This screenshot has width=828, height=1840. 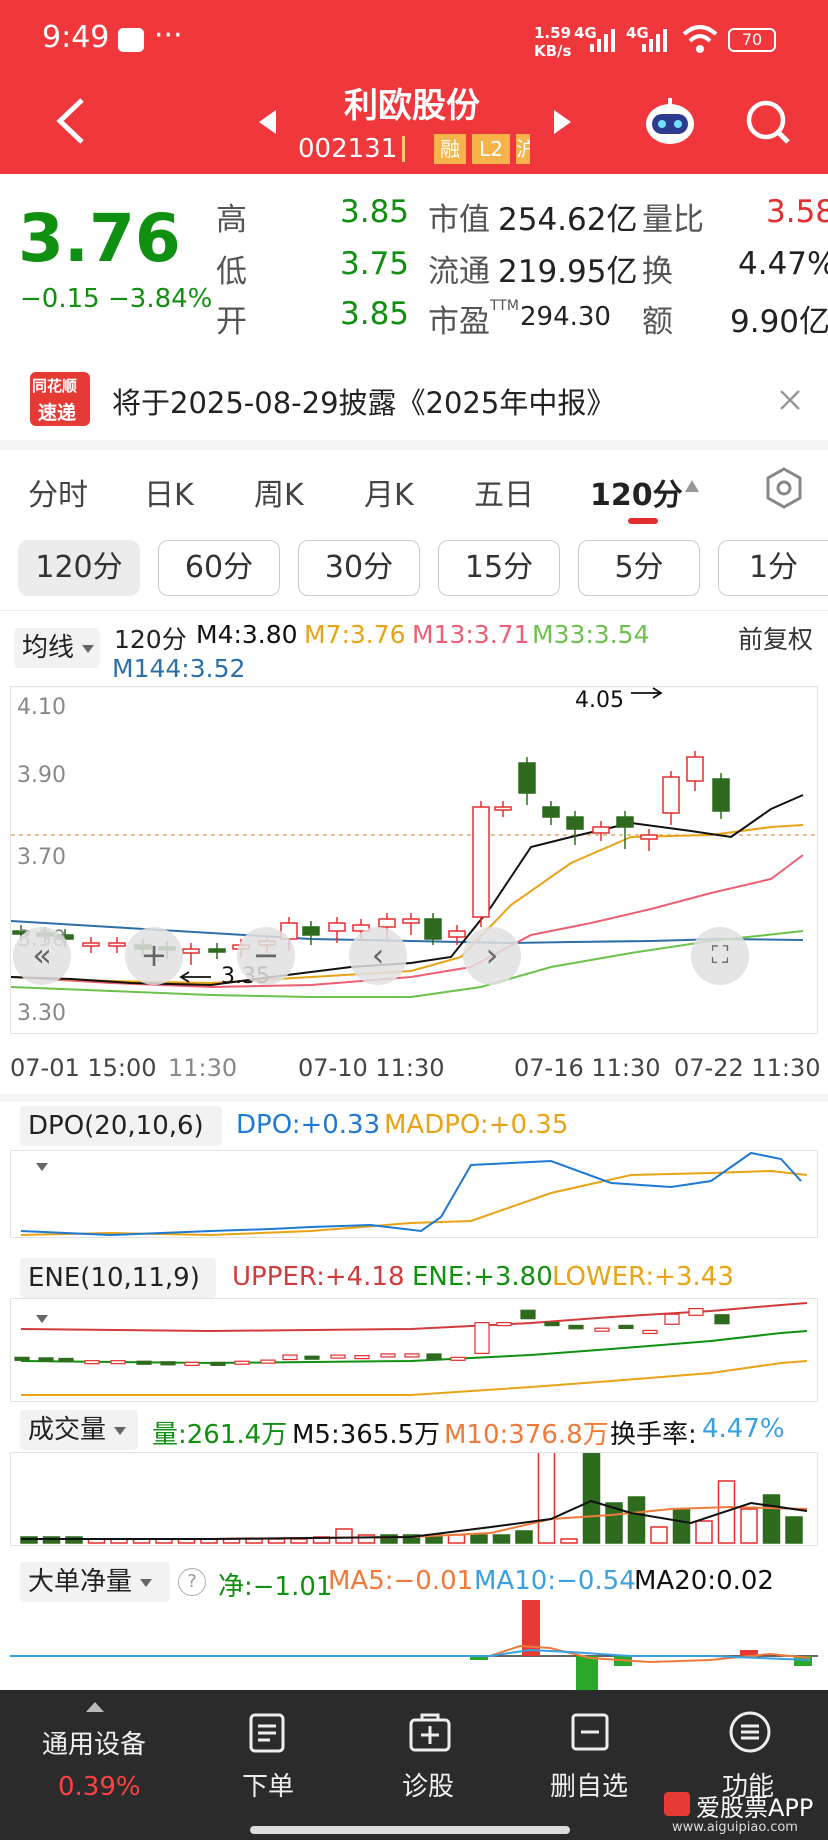 What do you see at coordinates (673, 220) in the screenshot?
I see `volume-ratio-label: 量比` at bounding box center [673, 220].